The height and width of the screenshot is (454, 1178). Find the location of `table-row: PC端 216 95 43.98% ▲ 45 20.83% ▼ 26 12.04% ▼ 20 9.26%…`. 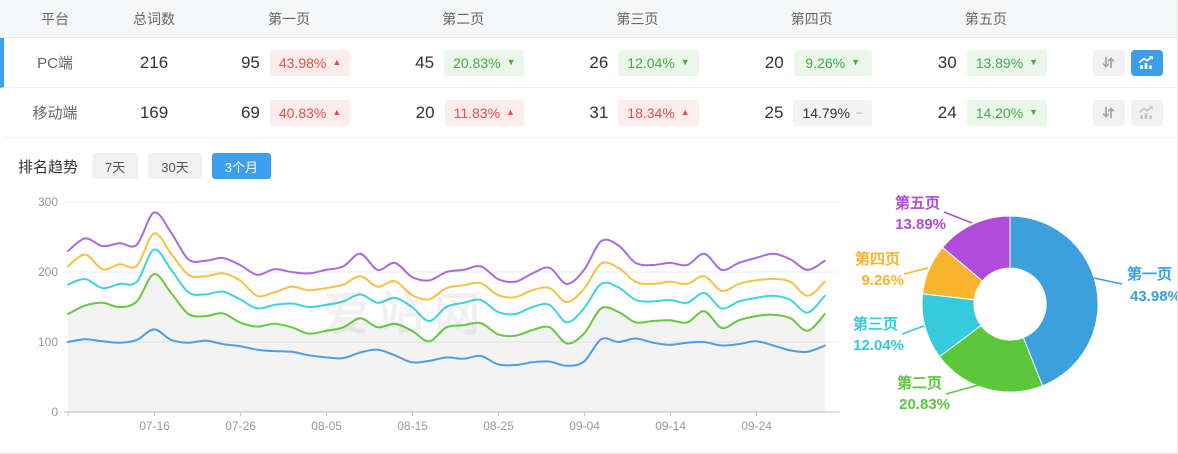

table-row: PC端 216 95 43.98% ▲ 45 20.83% ▼ 26 12.04% ▼ 20 9.26%… is located at coordinates (588, 63).